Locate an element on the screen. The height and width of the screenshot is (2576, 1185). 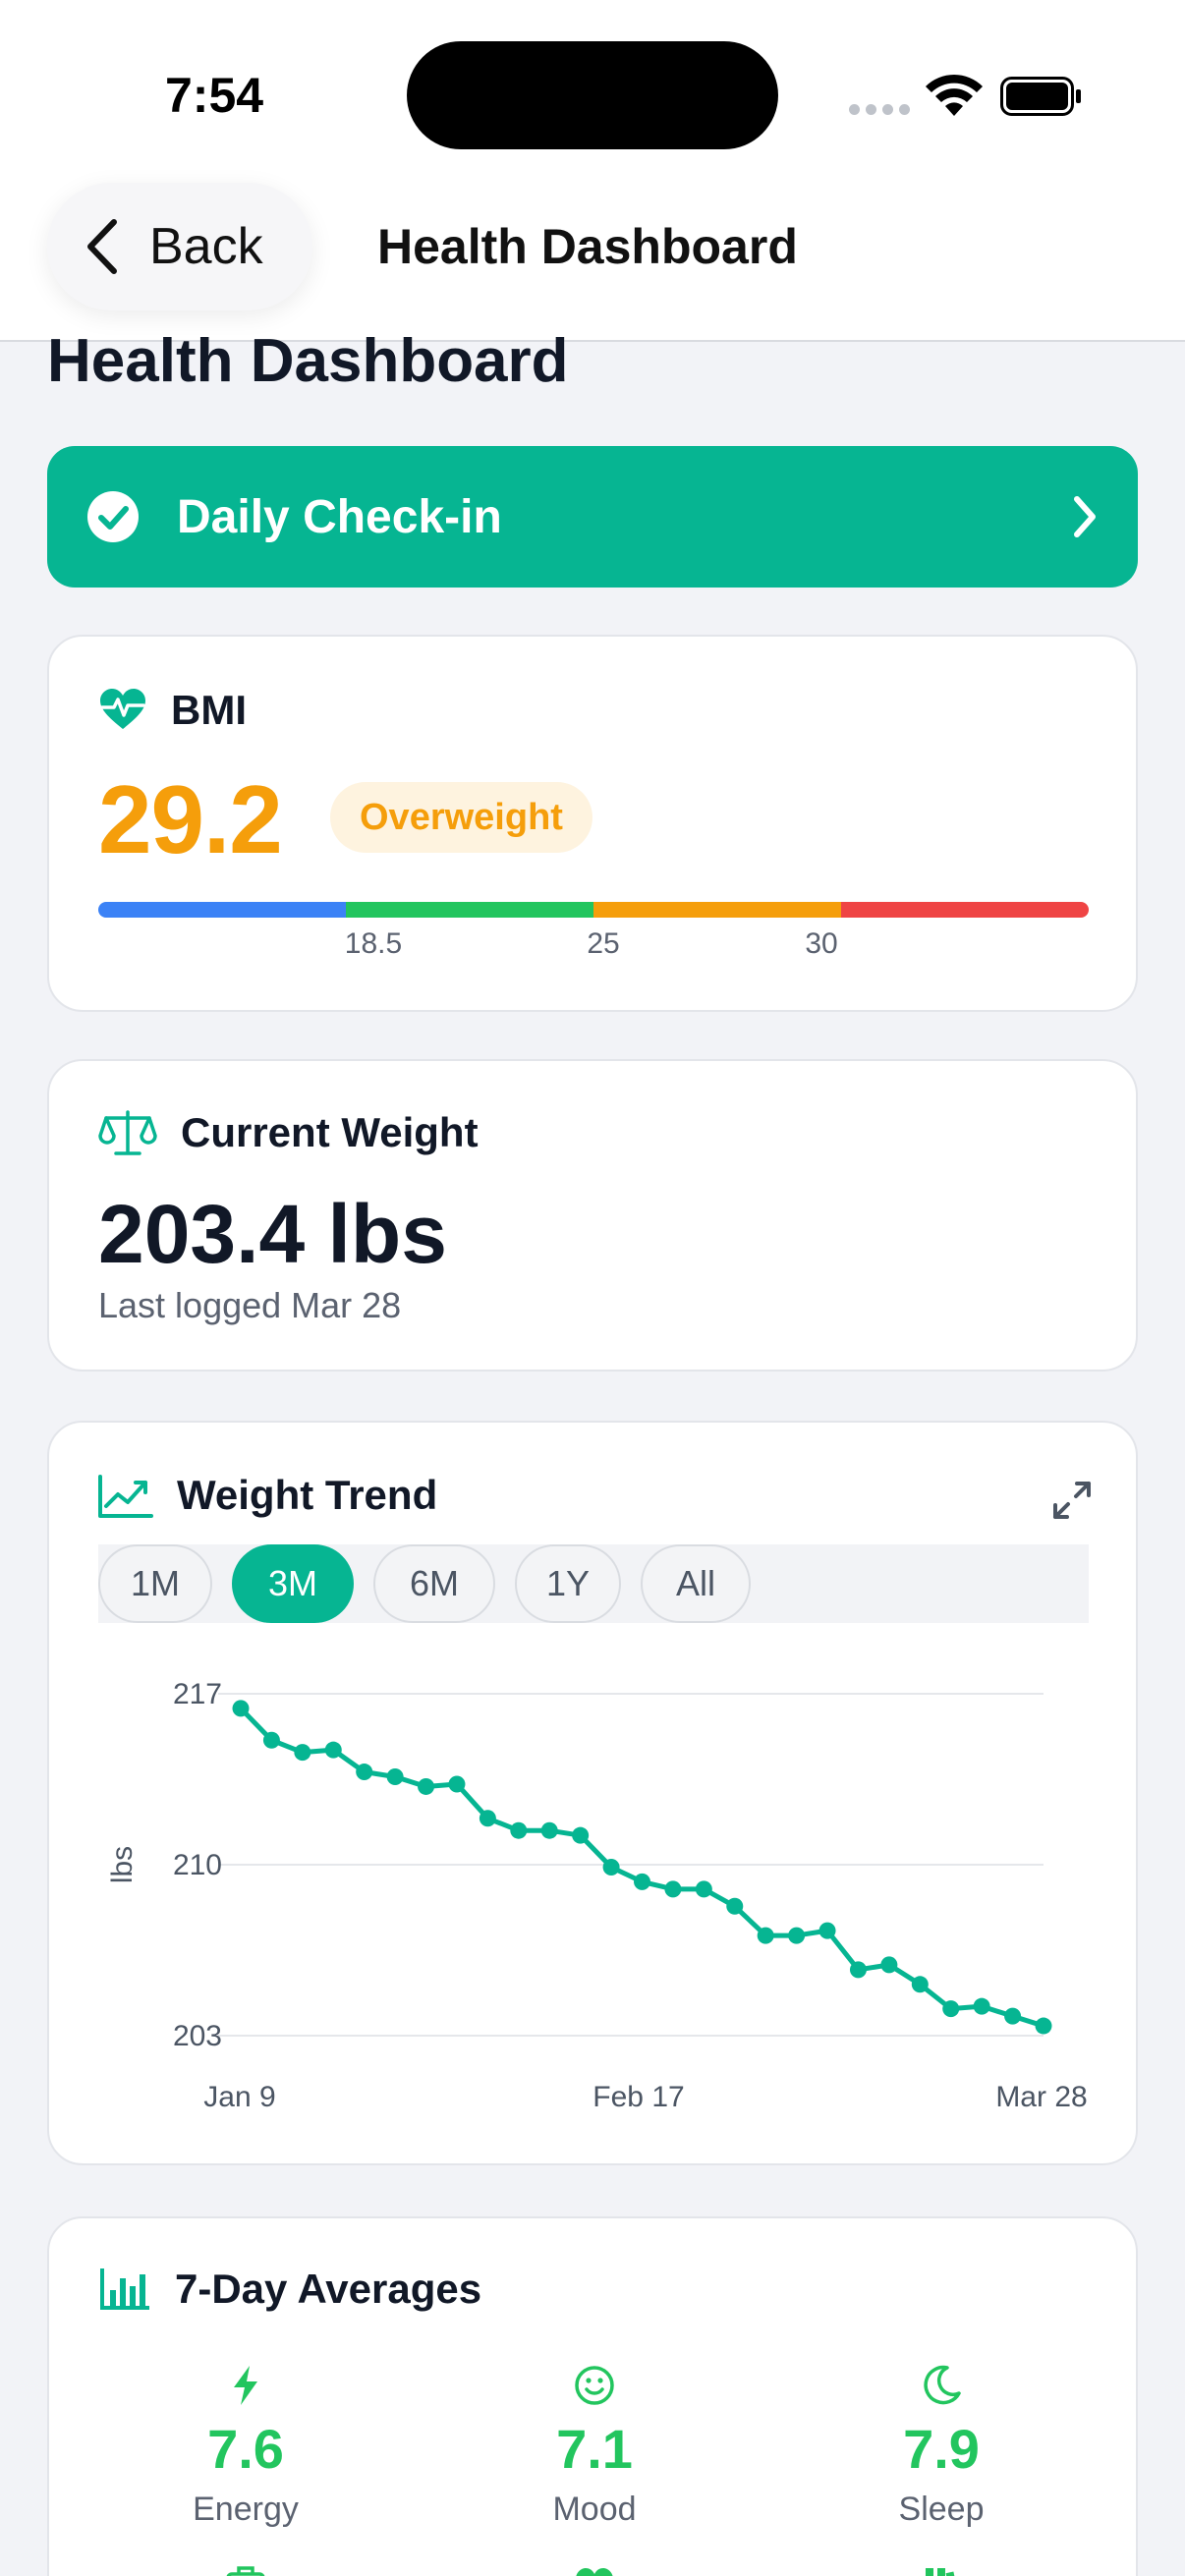
range-selector: 1M 3M 6M 1Y All is located at coordinates (594, 1583).